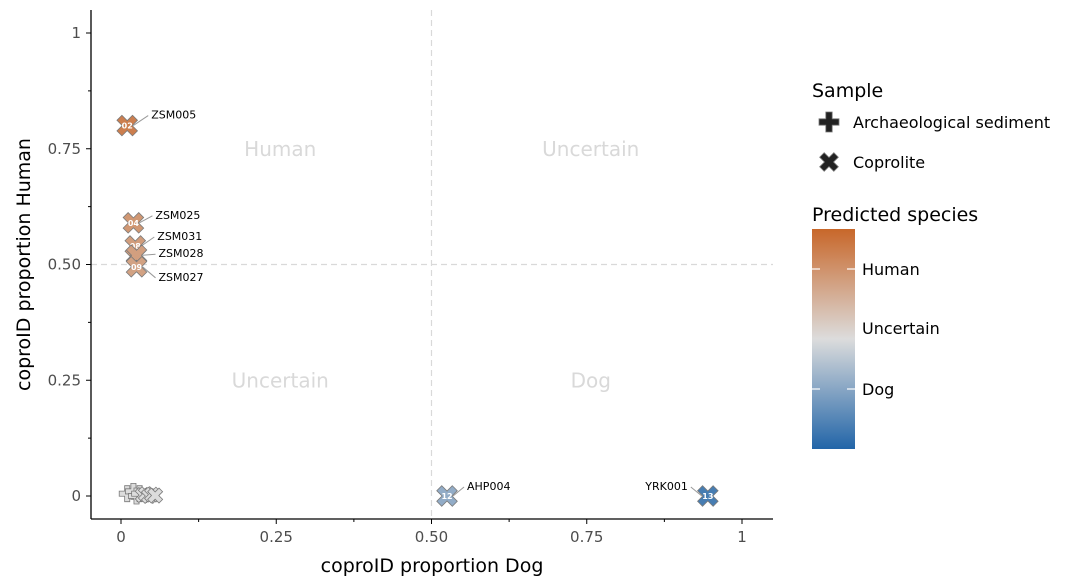 This screenshot has width=1069, height=578. Describe the element at coordinates (432, 566) in the screenshot. I see `x-axis-title: coproID proportion Dog` at that location.